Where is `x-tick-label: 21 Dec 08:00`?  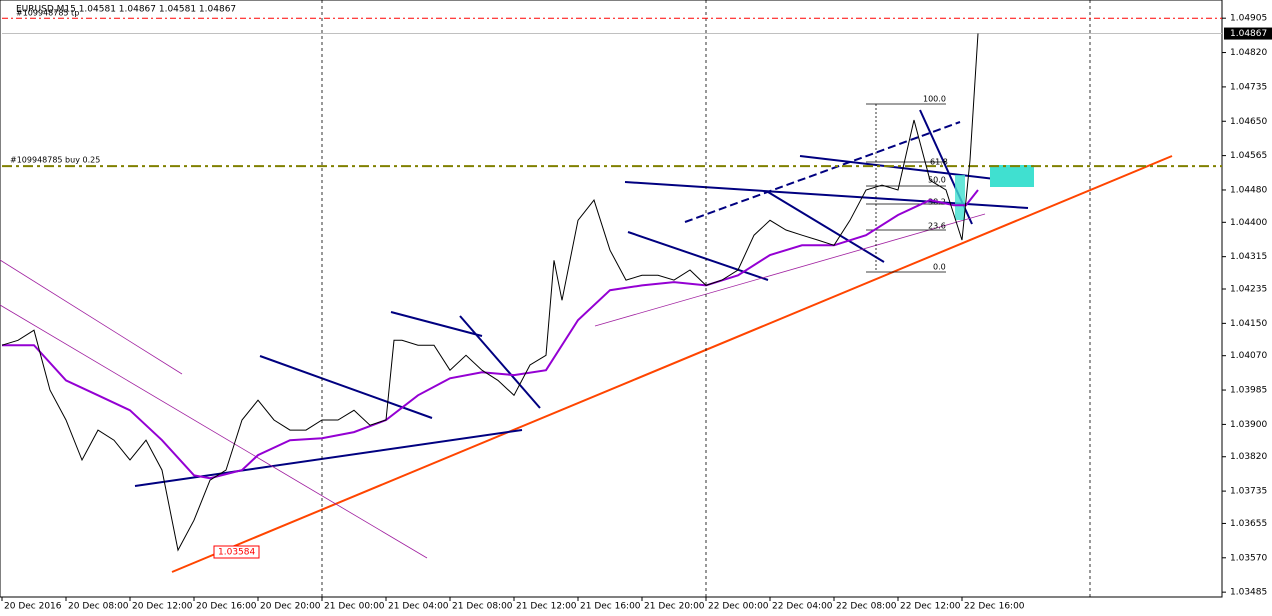 x-tick-label: 21 Dec 08:00 is located at coordinates (482, 607).